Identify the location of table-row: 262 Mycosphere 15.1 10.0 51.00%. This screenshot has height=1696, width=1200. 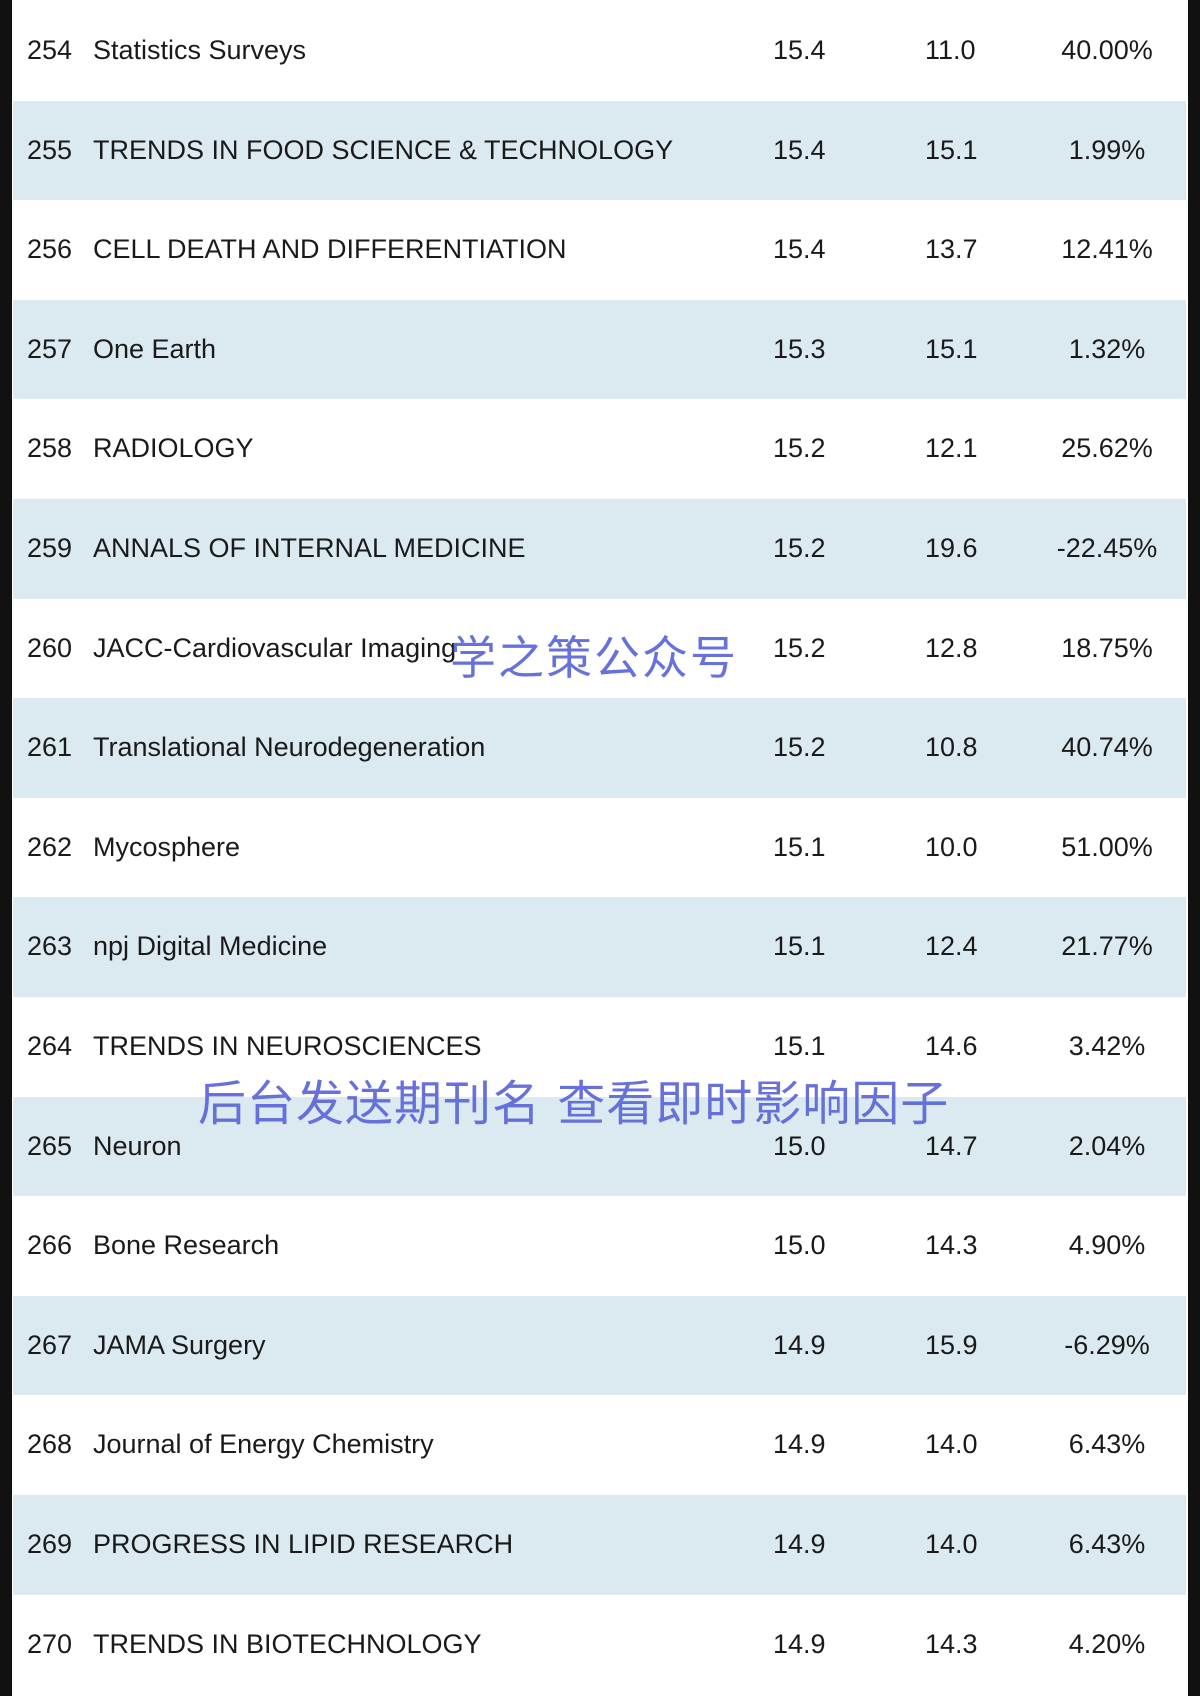
(599, 848).